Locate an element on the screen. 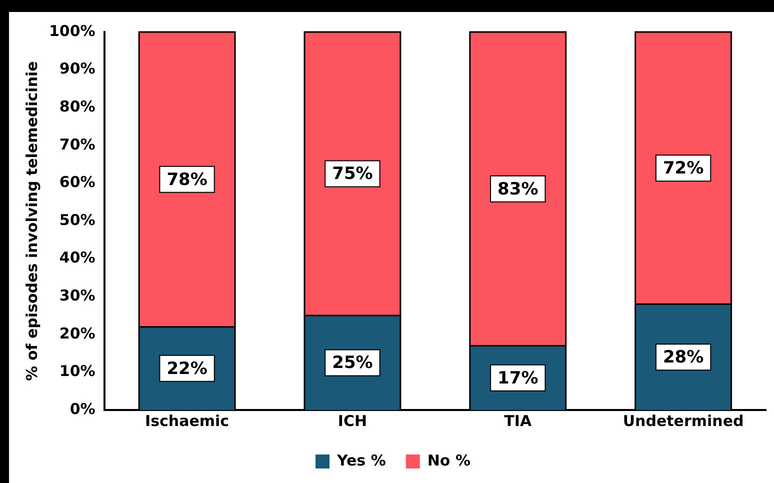 The height and width of the screenshot is (483, 774). y-tick-label: 90% is located at coordinates (77, 69).